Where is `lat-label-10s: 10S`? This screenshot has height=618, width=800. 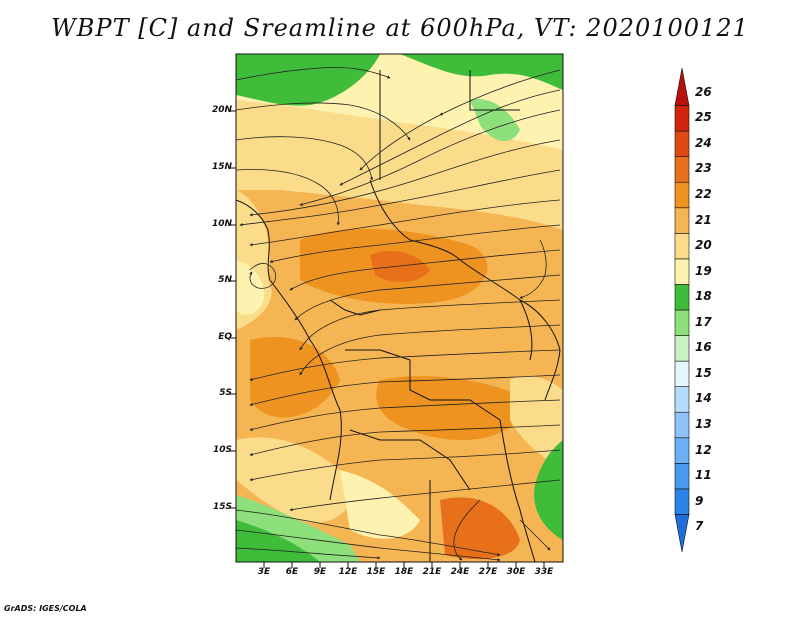 lat-label-10s: 10S is located at coordinates (222, 450).